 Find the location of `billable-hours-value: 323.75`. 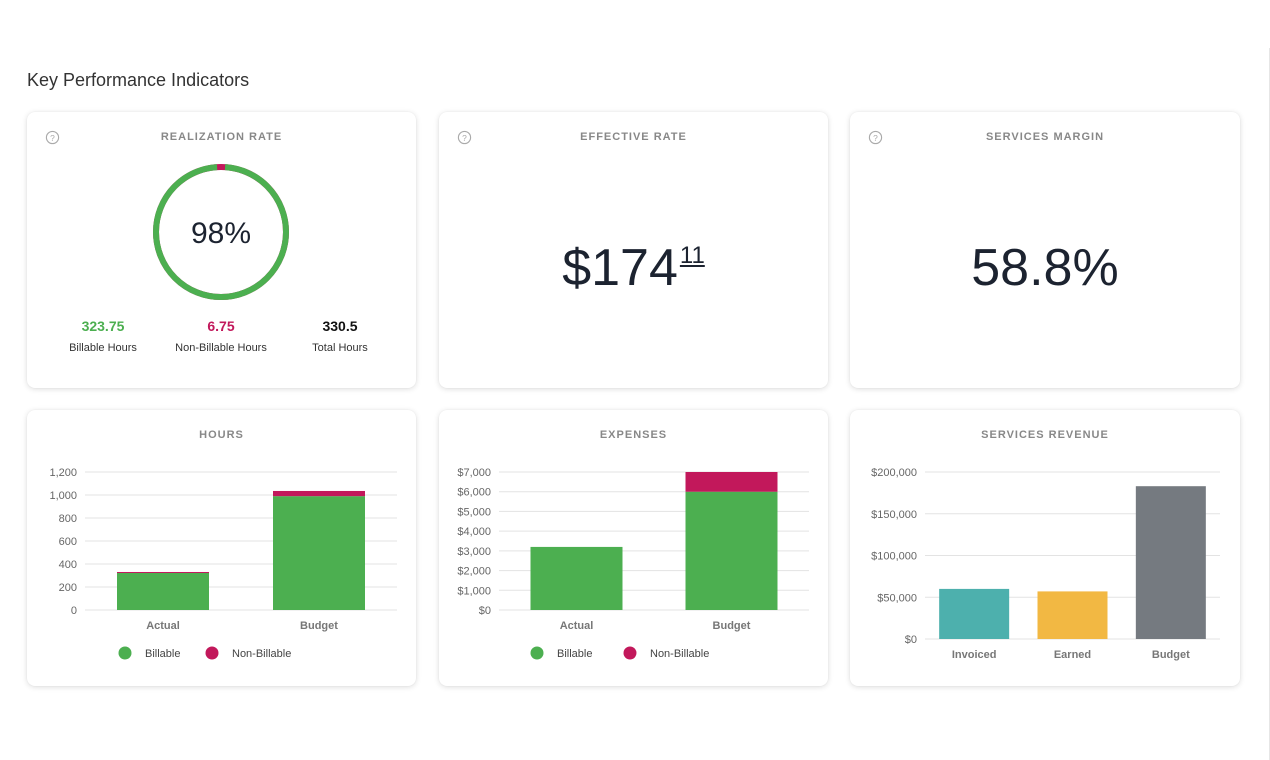

billable-hours-value: 323.75 is located at coordinates (103, 326).